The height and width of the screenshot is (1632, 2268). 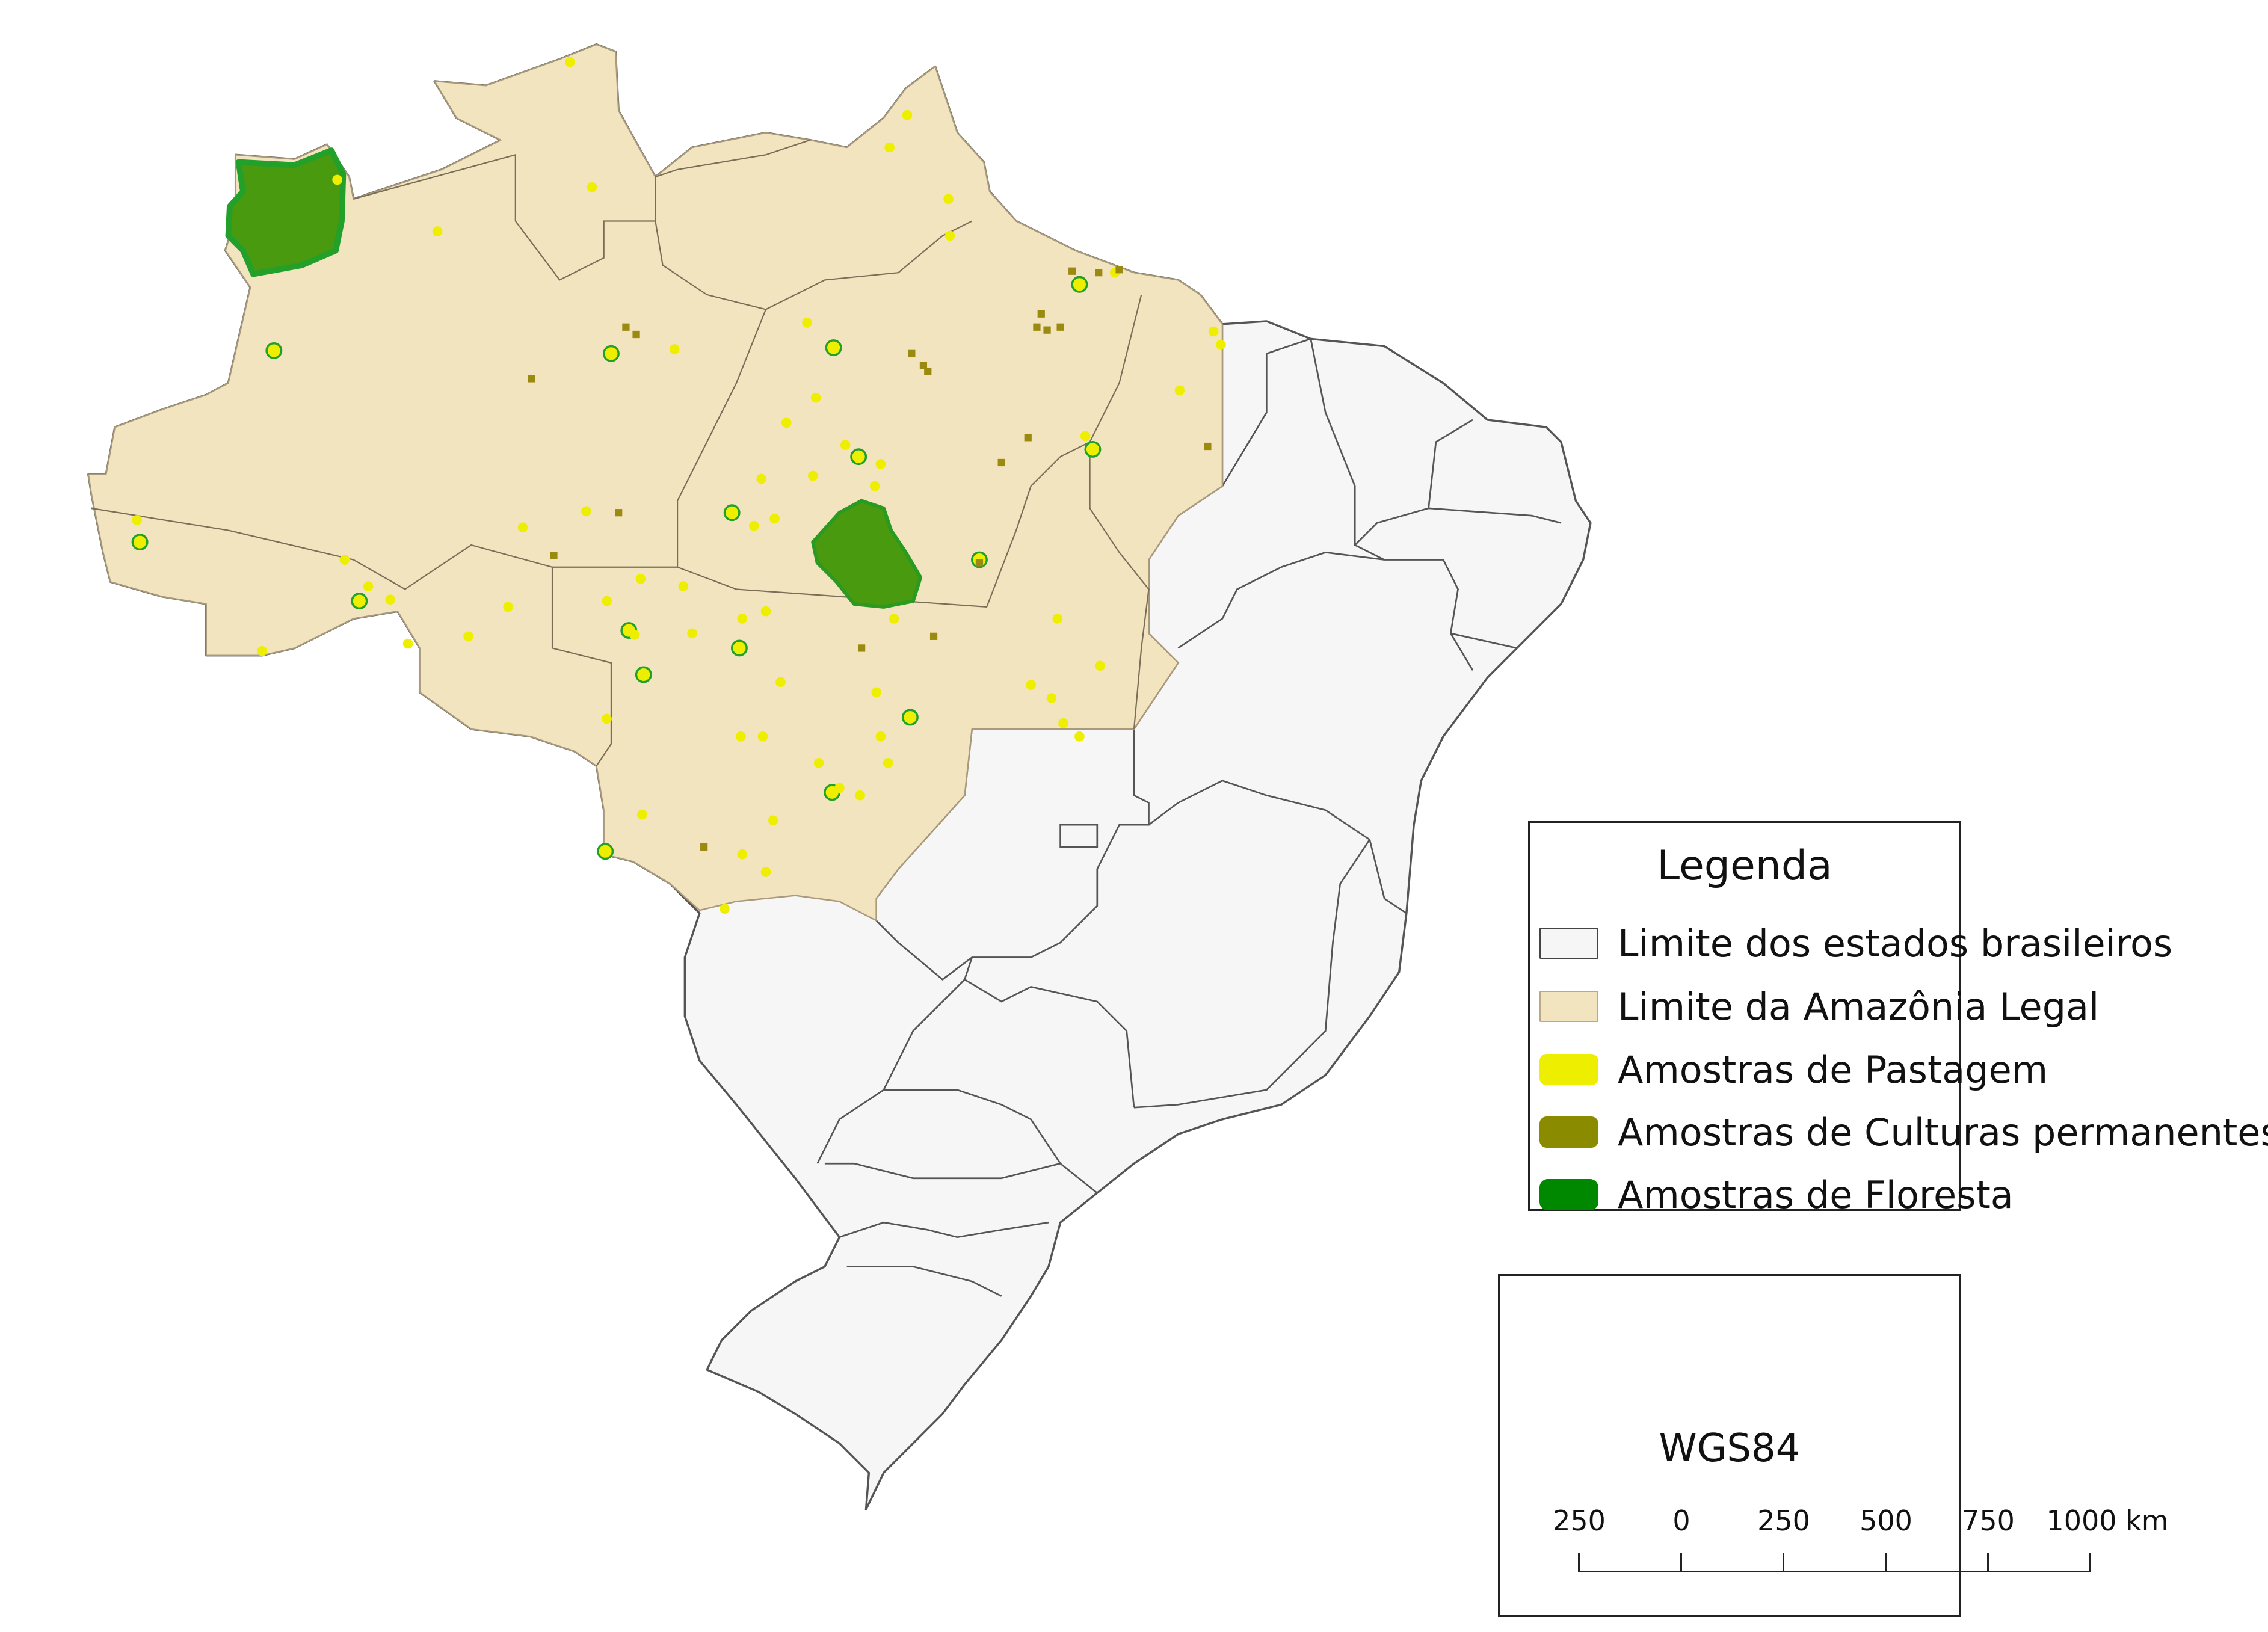 What do you see at coordinates (1834, 1571) in the screenshot?
I see `scale-bar-line` at bounding box center [1834, 1571].